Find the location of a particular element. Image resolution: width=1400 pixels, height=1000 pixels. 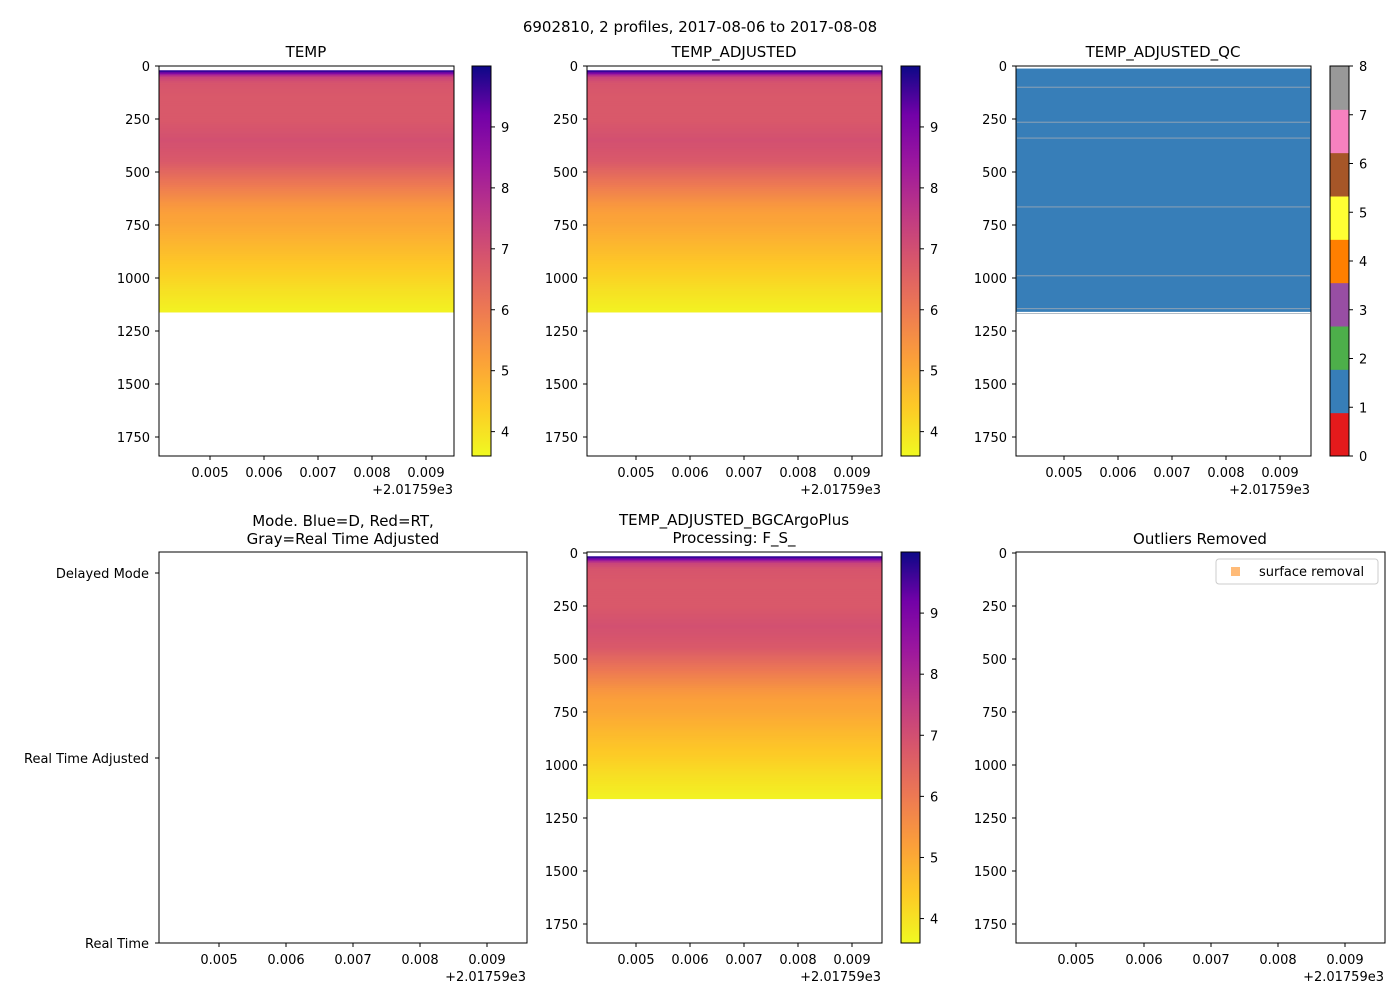

colorbar: 4 5 6 7 8 9 is located at coordinates (919, 261).